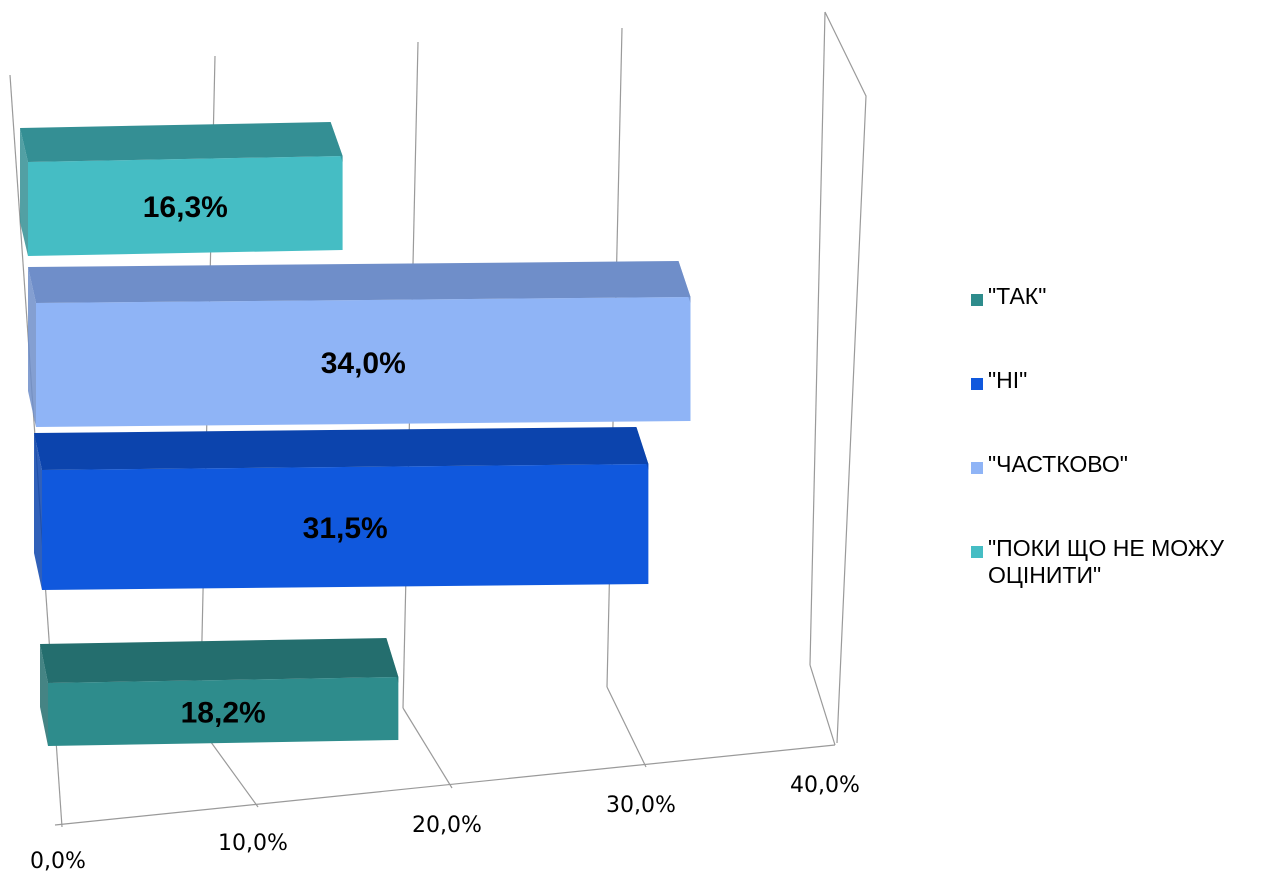  I want to click on bar-data-label: 34,0%, so click(363, 363).